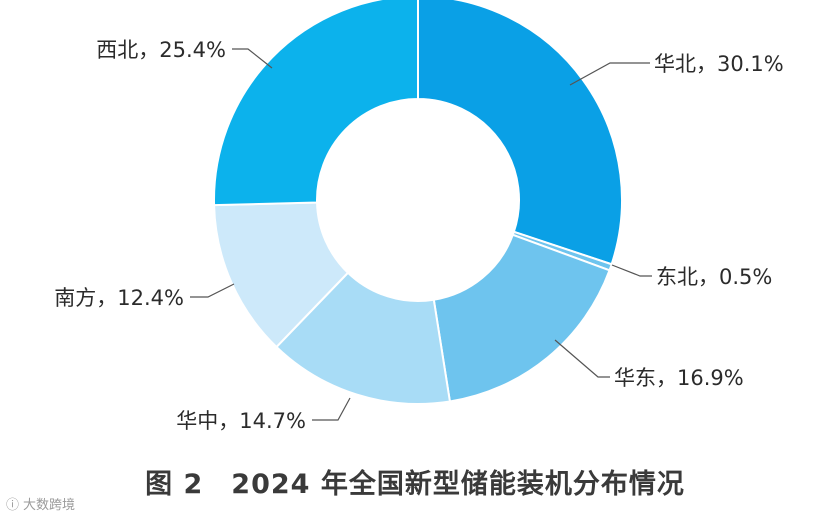  What do you see at coordinates (49, 505) in the screenshot?
I see `watermark-text: 大数跨境` at bounding box center [49, 505].